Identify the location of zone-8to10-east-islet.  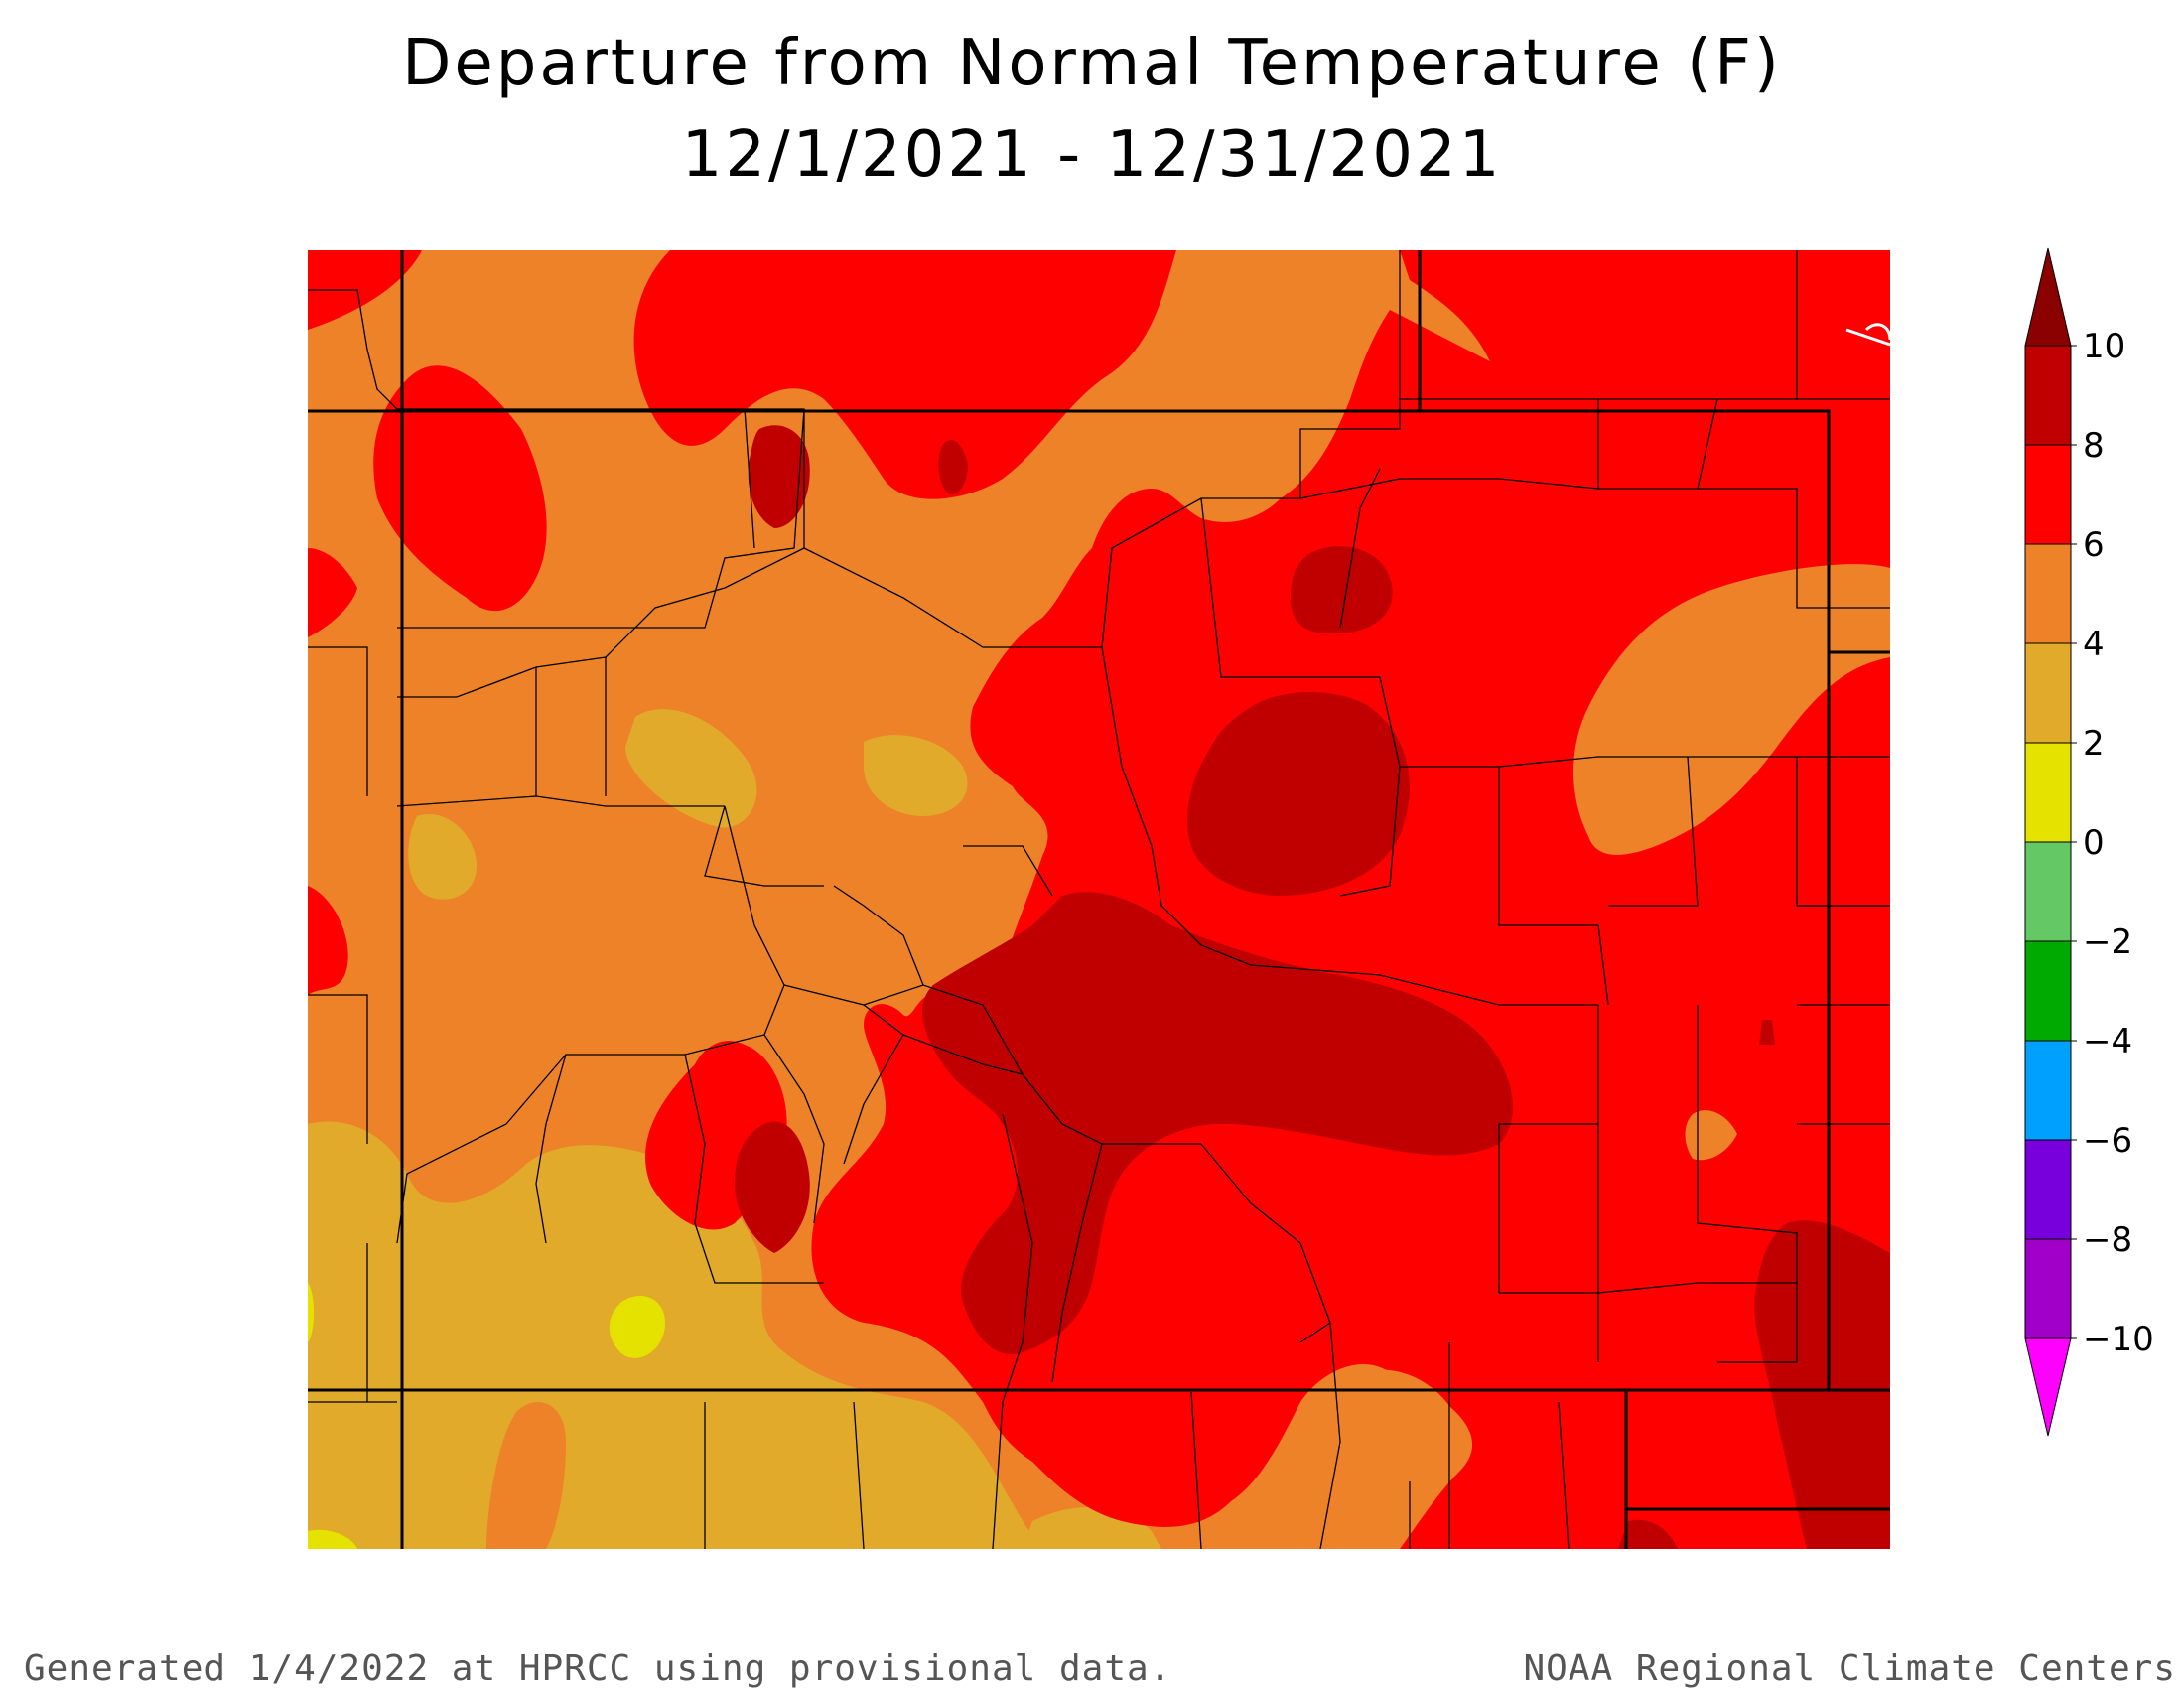
(1767, 1032).